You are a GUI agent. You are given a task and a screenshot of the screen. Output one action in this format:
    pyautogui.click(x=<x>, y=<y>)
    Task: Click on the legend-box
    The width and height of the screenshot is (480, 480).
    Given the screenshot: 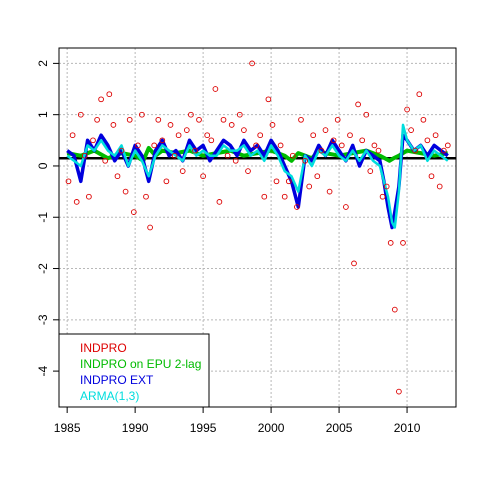 What is the action you would take?
    pyautogui.click(x=134, y=370)
    